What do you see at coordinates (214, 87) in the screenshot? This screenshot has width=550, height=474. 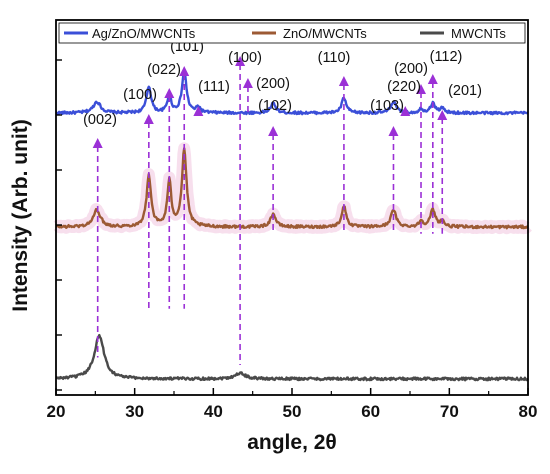 I see `peak-label: (111)` at bounding box center [214, 87].